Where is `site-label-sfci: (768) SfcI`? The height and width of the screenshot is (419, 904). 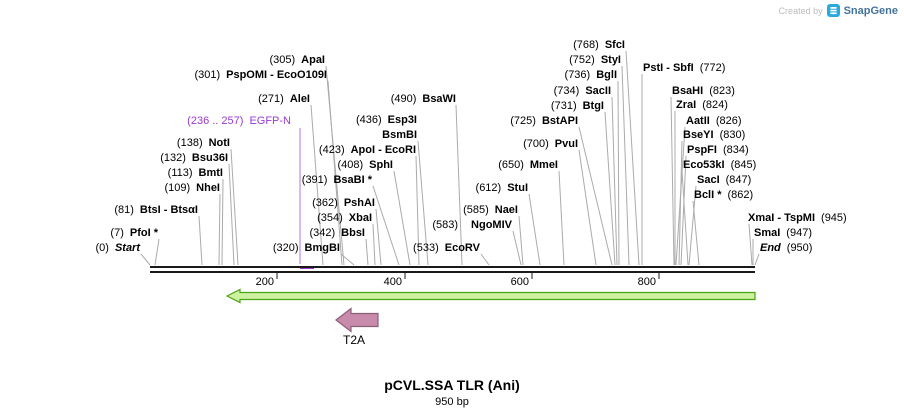 site-label-sfci: (768) SfcI is located at coordinates (599, 45).